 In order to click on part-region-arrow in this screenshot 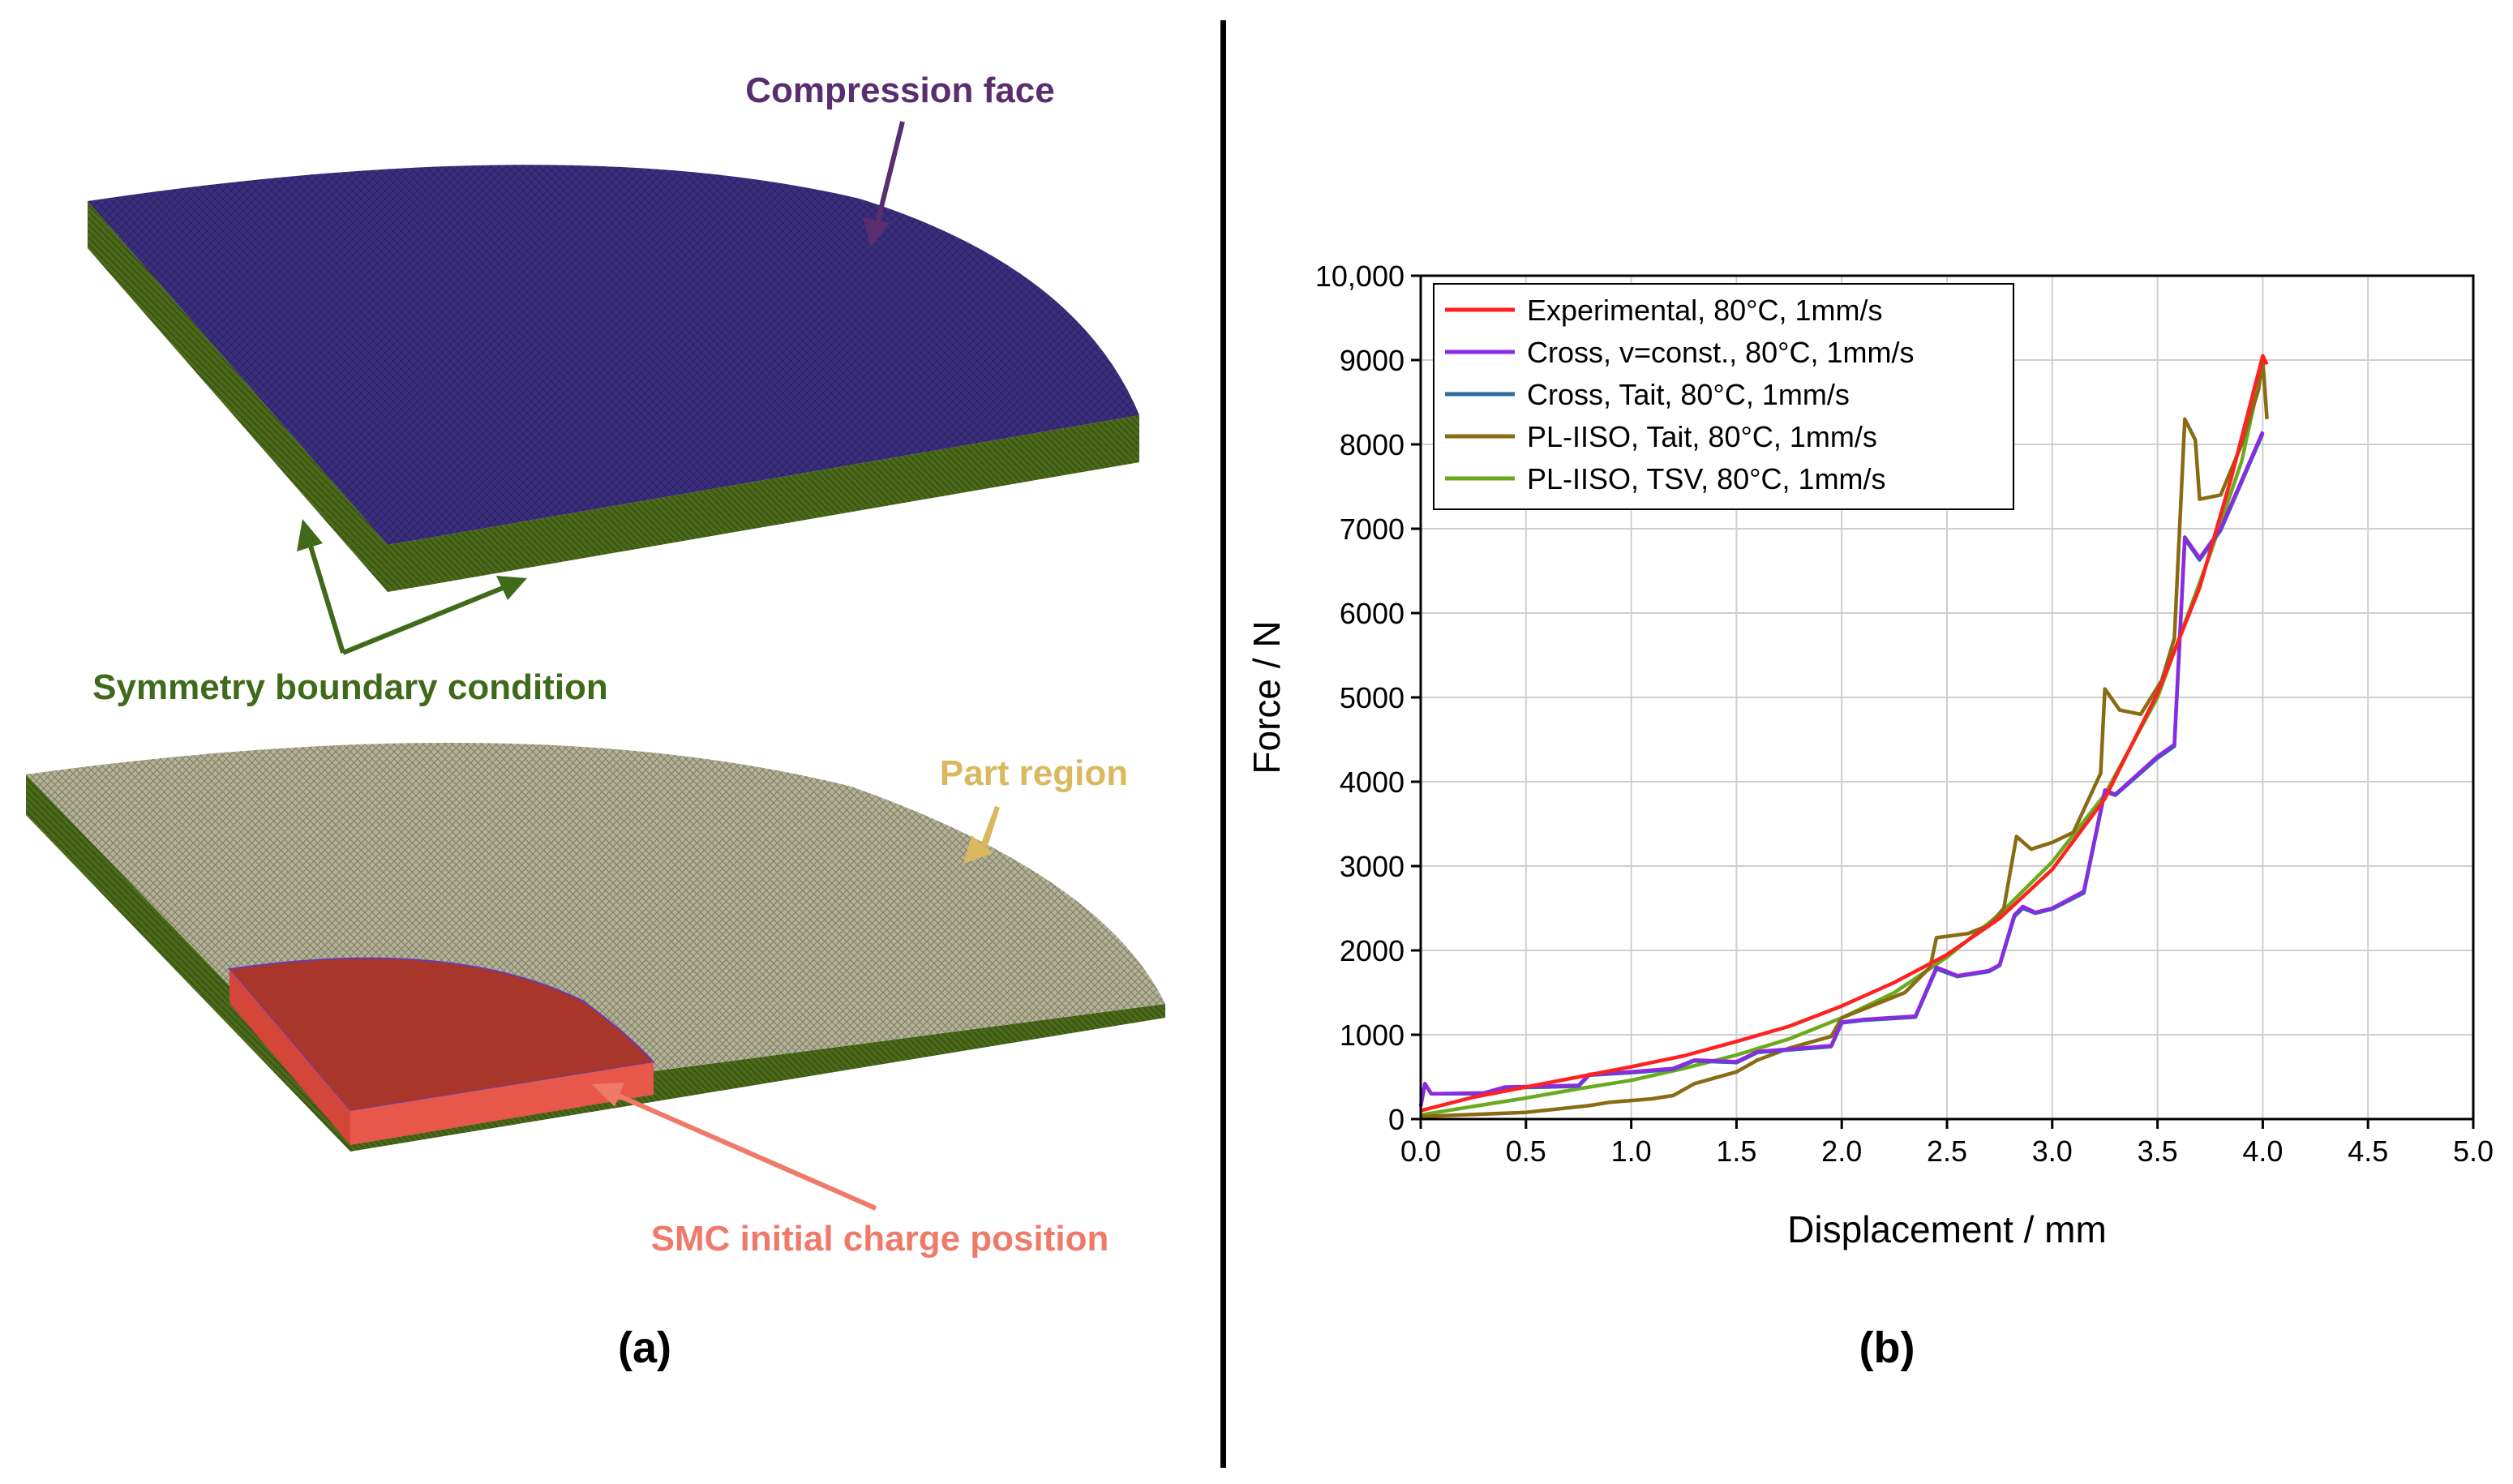, I will do `click(981, 834)`.